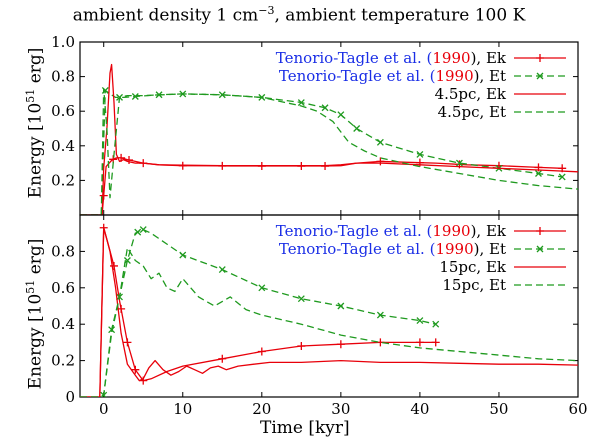  What do you see at coordinates (261, 409) in the screenshot?
I see `x-tick-label: 20` at bounding box center [261, 409].